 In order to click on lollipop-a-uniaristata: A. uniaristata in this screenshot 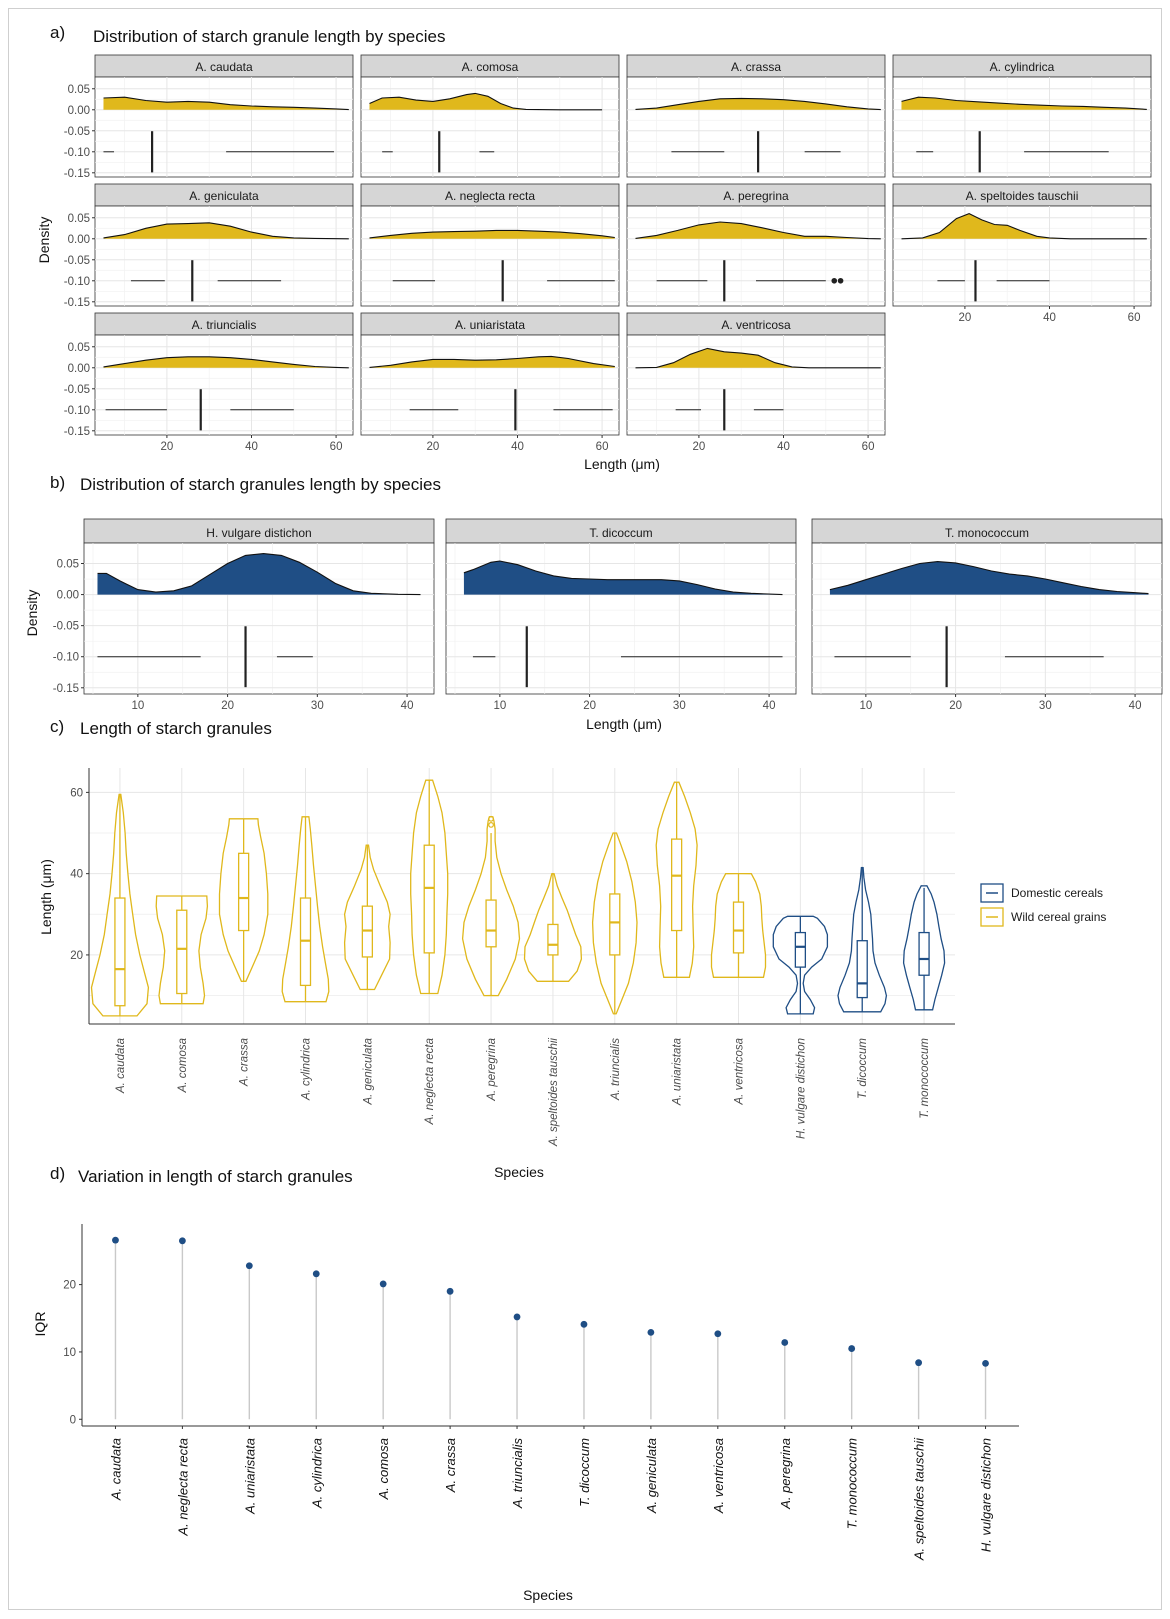, I will do `click(249, 1388)`.